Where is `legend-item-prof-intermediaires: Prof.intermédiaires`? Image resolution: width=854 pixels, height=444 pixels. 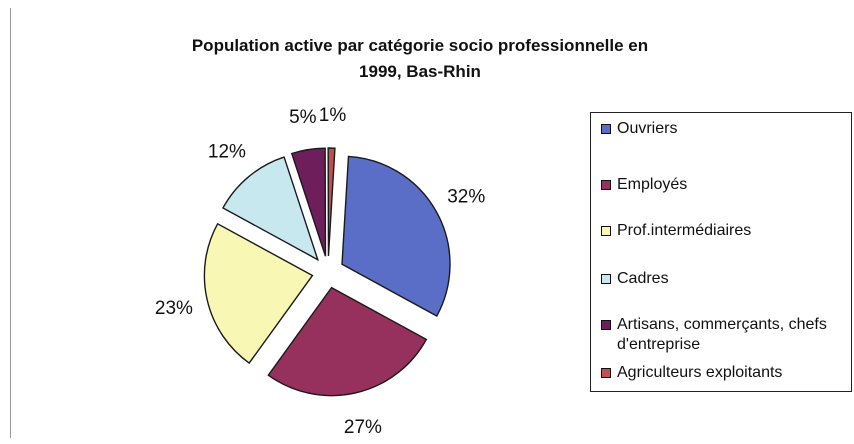
legend-item-prof-intermediaires: Prof.intermédiaires is located at coordinates (726, 231).